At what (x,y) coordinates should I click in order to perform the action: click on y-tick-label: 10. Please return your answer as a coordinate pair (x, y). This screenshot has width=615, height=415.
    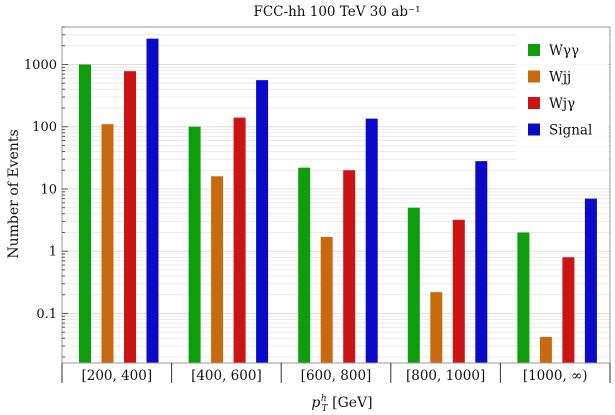
    Looking at the image, I should click on (48, 189).